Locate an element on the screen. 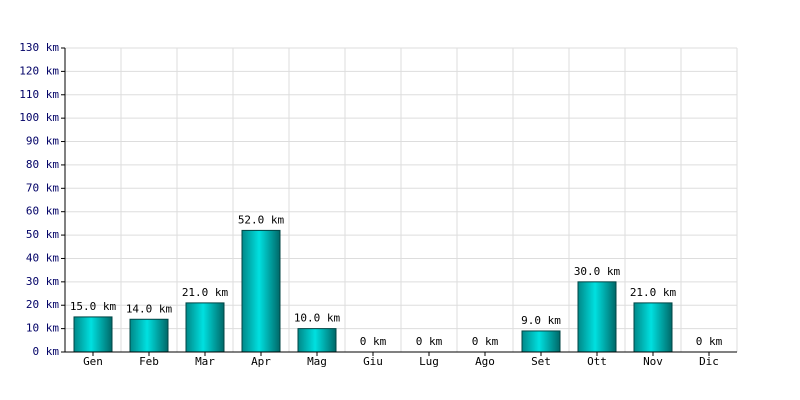 This screenshot has width=800, height=400. x-tick-label: Dic is located at coordinates (709, 361).